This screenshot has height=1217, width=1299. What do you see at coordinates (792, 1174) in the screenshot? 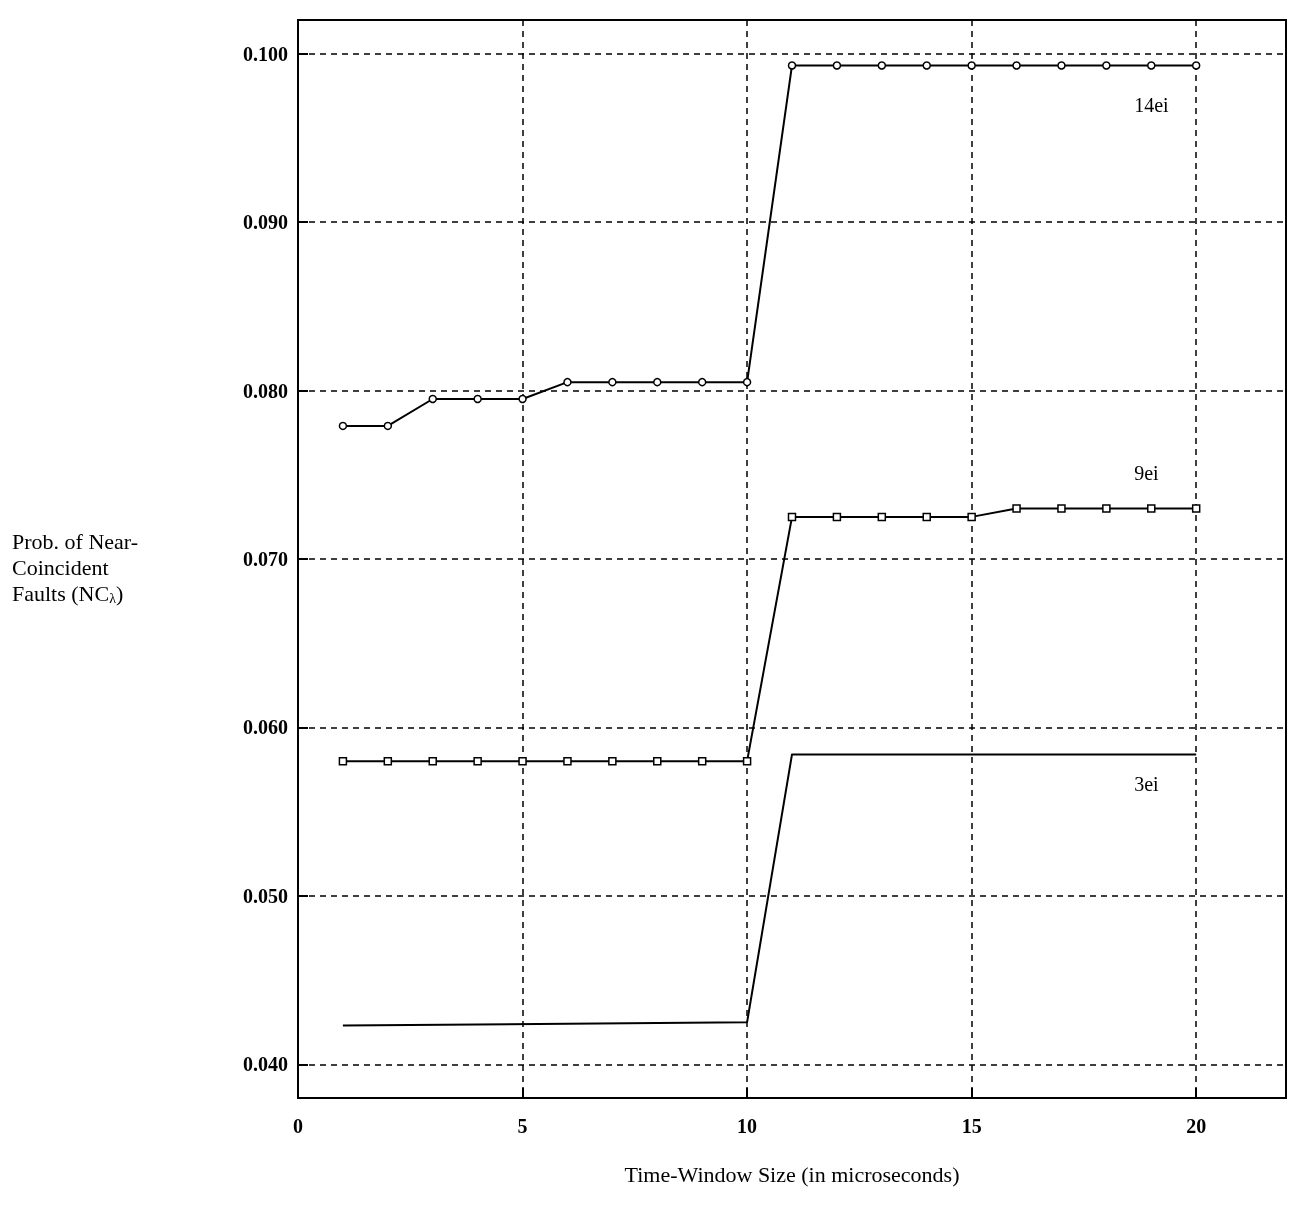
I see `x-axis-title: Time-Window Size (in microseconds)` at bounding box center [792, 1174].